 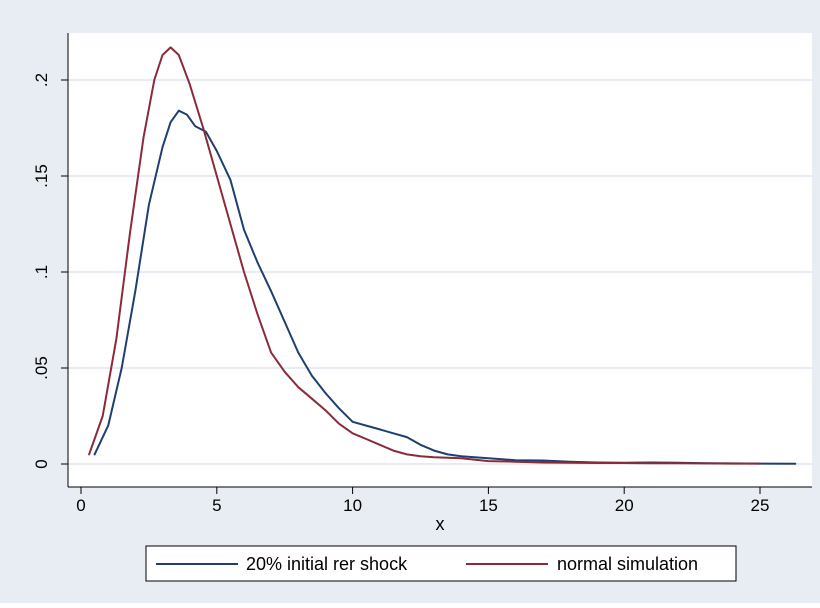 I want to click on y-tick-label-1: .05, so click(x=41, y=368).